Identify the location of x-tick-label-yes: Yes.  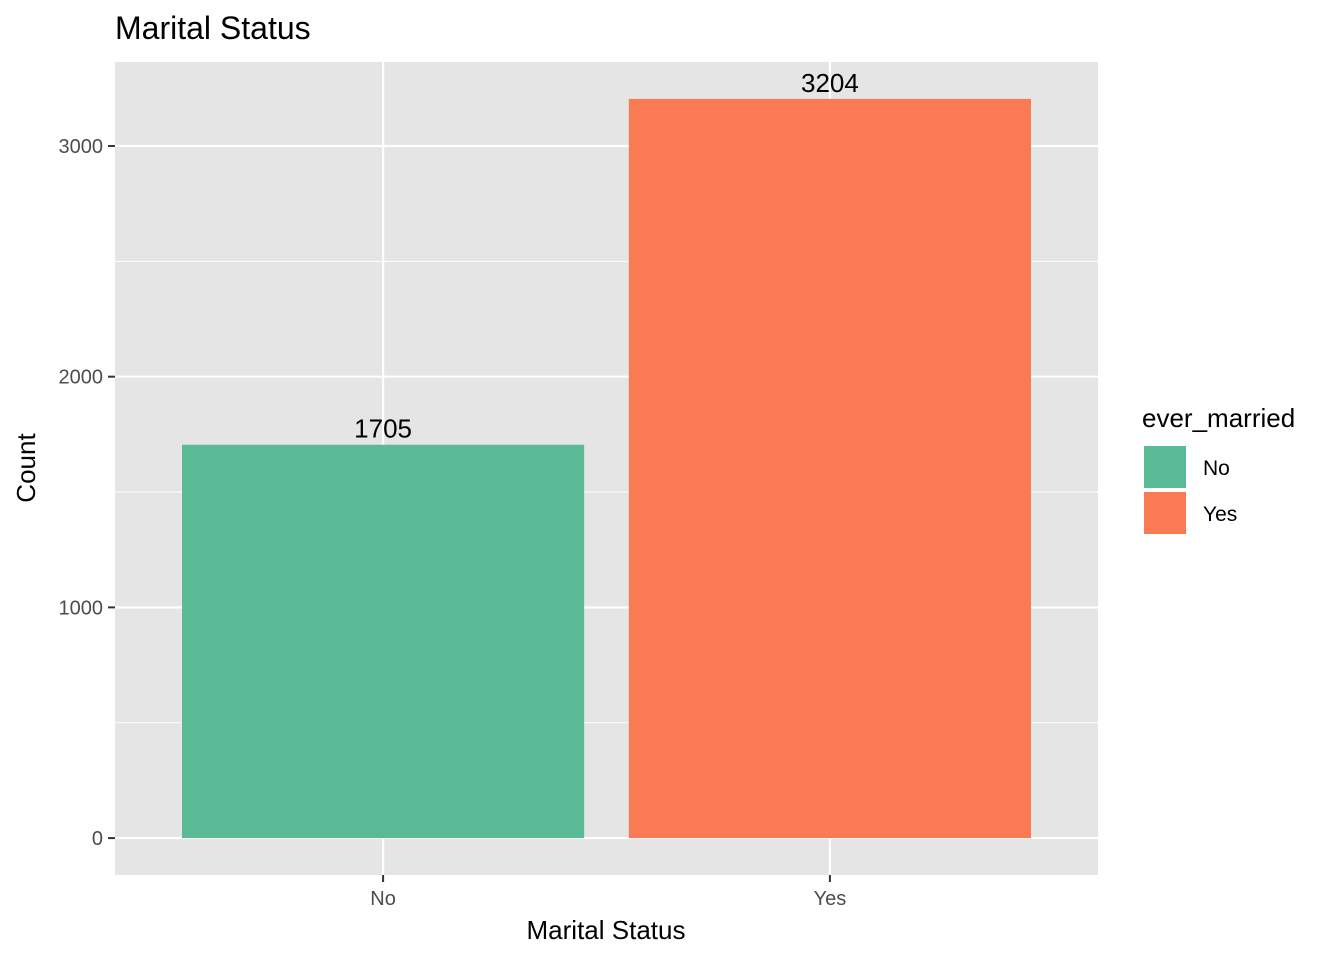
(830, 899).